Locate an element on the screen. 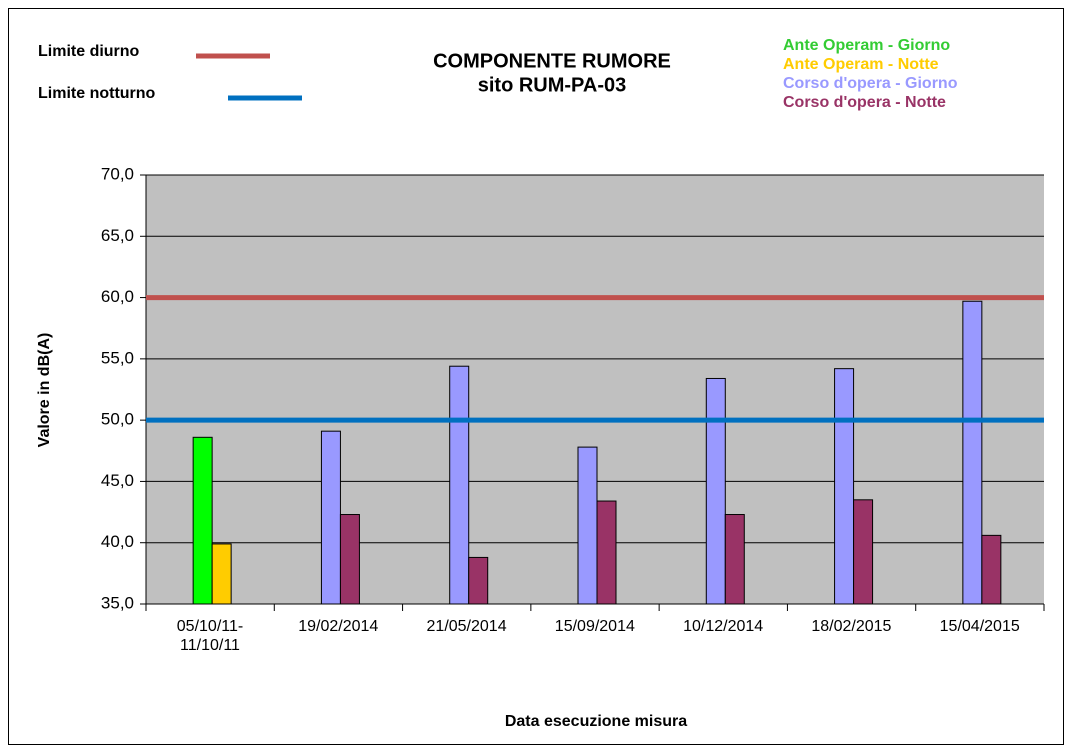  legend-label: Ante Operam - Giorno is located at coordinates (866, 45).